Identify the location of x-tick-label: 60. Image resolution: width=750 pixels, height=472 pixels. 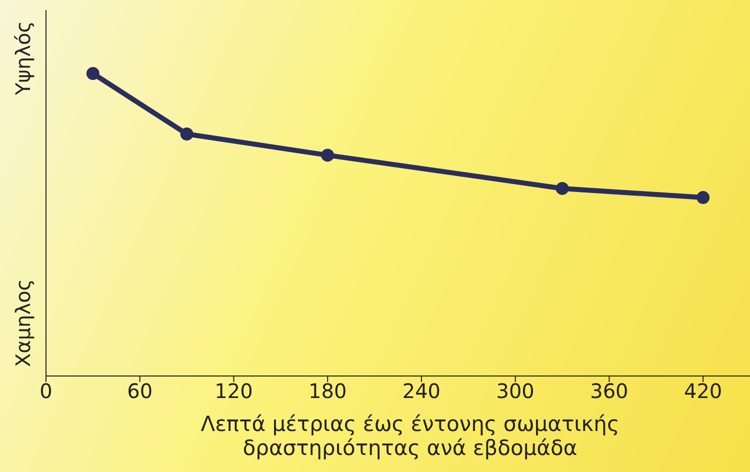
(140, 391).